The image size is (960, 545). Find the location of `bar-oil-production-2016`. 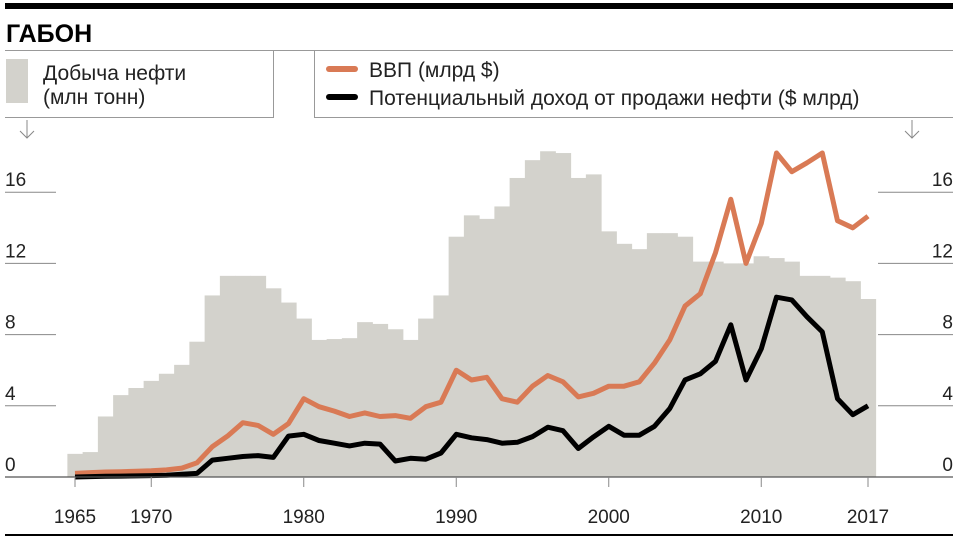

bar-oil-production-2016 is located at coordinates (853, 379).